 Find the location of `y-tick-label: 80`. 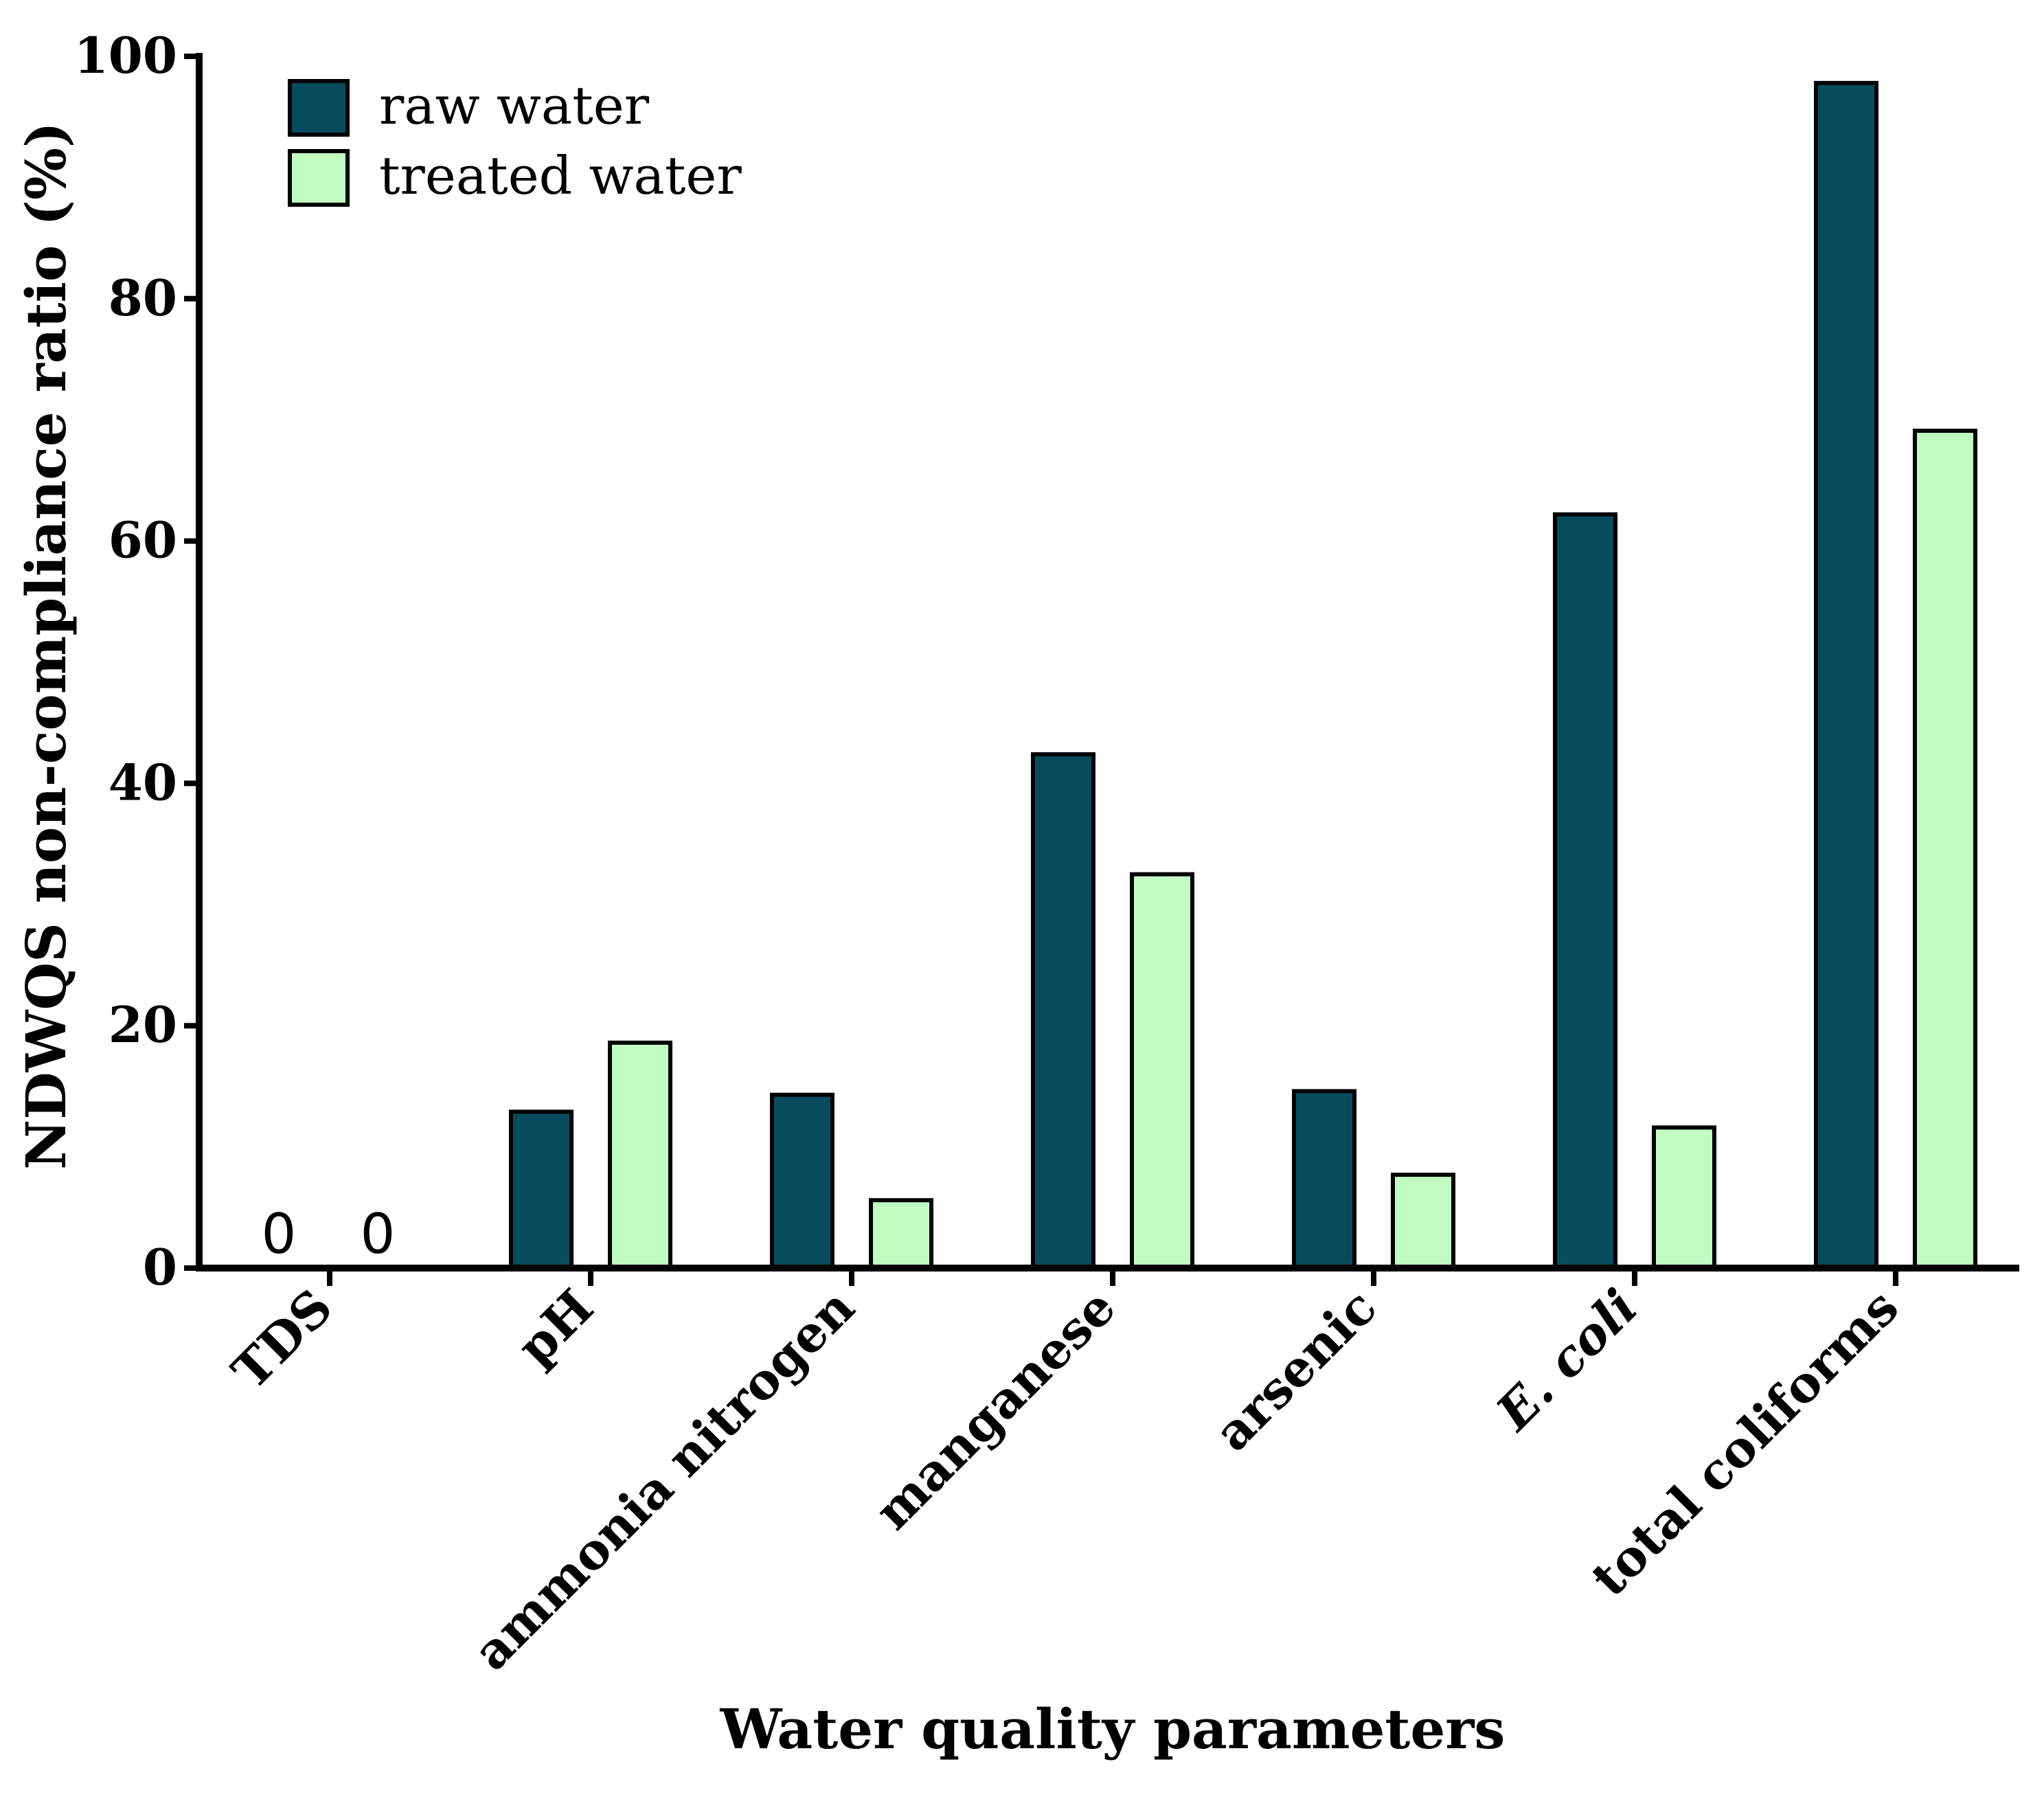

y-tick-label: 80 is located at coordinates (143, 298).